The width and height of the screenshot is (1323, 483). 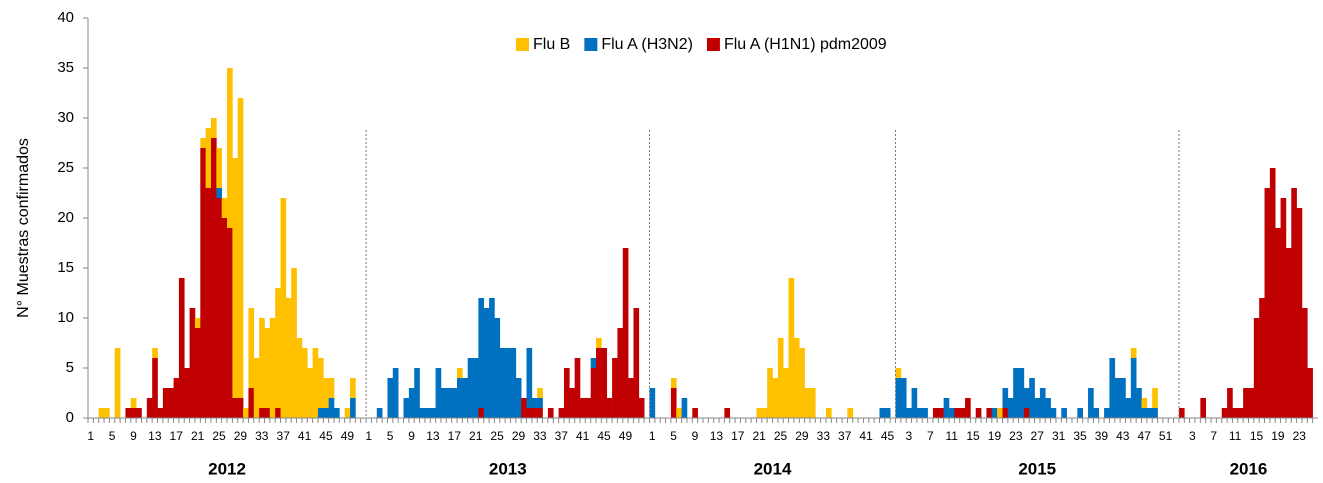 I want to click on x-tick-label: 7, so click(x=1213, y=436).